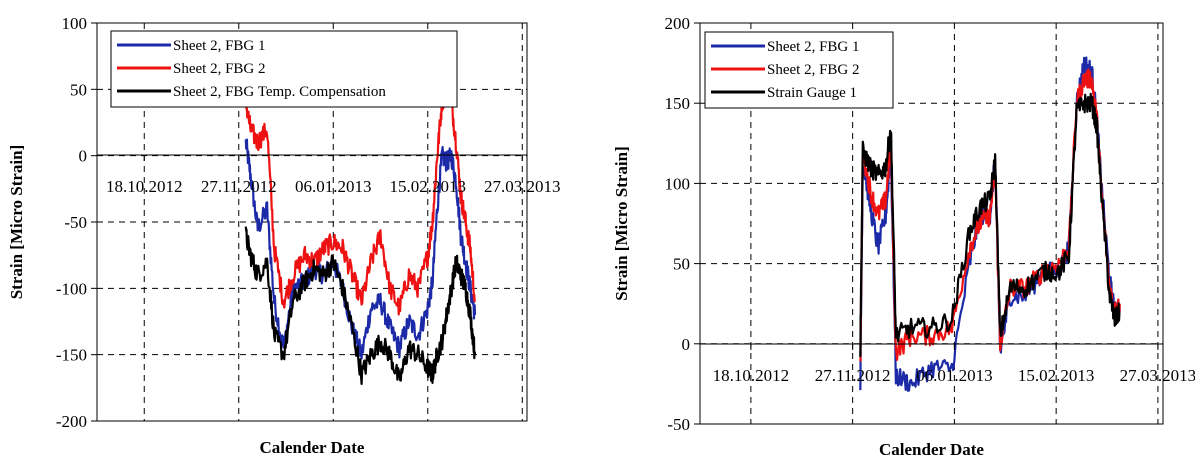 This screenshot has height=469, width=1195. What do you see at coordinates (279, 92) in the screenshot?
I see `legend-label: Sheet 2, FBG Temp. Compensation` at bounding box center [279, 92].